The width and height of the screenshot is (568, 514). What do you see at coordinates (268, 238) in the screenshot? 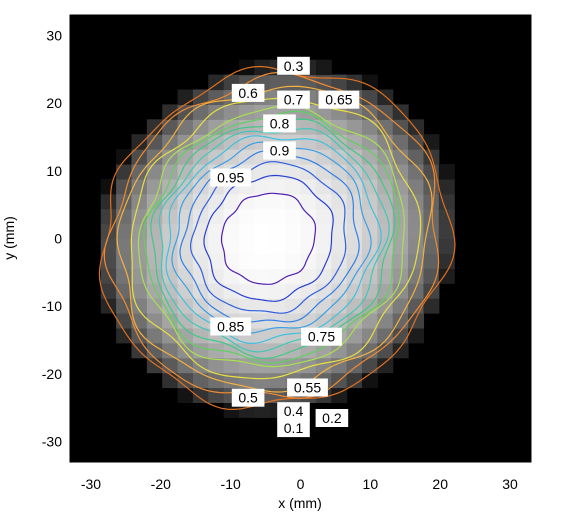
I see `contour-line-0.9` at bounding box center [268, 238].